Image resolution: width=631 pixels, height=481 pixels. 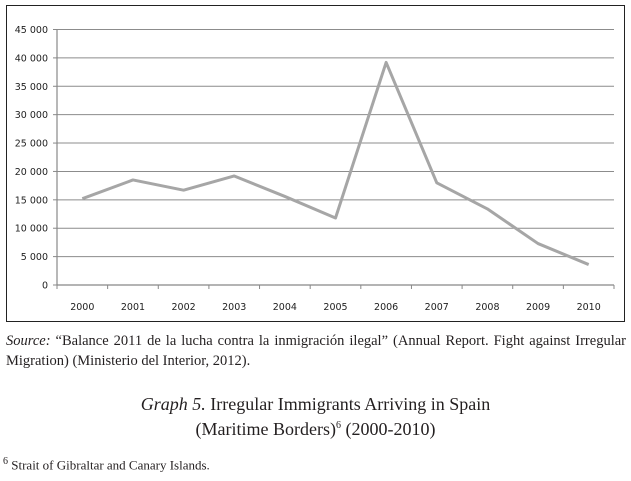 What do you see at coordinates (109, 465) in the screenshot?
I see `footnote-text: Strait of Gibraltar and Canary Islands.` at bounding box center [109, 465].